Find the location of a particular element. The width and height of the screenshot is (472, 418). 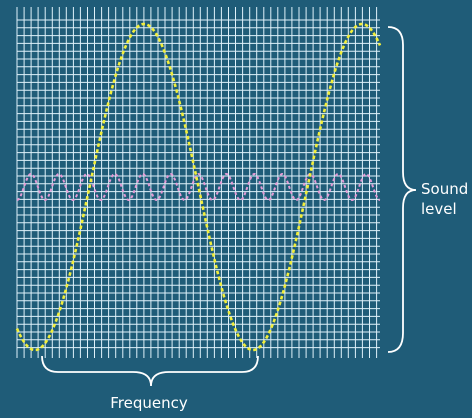

quiet-wave is located at coordinates (198, 187).